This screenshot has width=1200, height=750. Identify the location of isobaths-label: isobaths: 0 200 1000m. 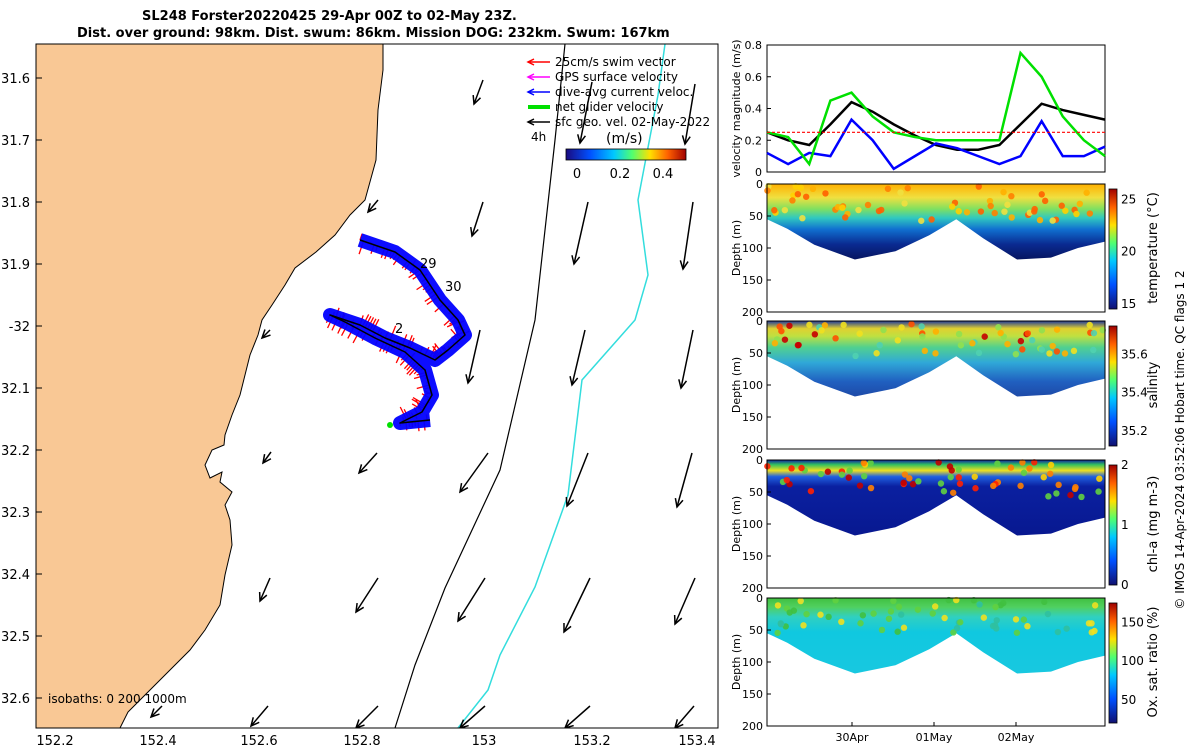
(117, 699).